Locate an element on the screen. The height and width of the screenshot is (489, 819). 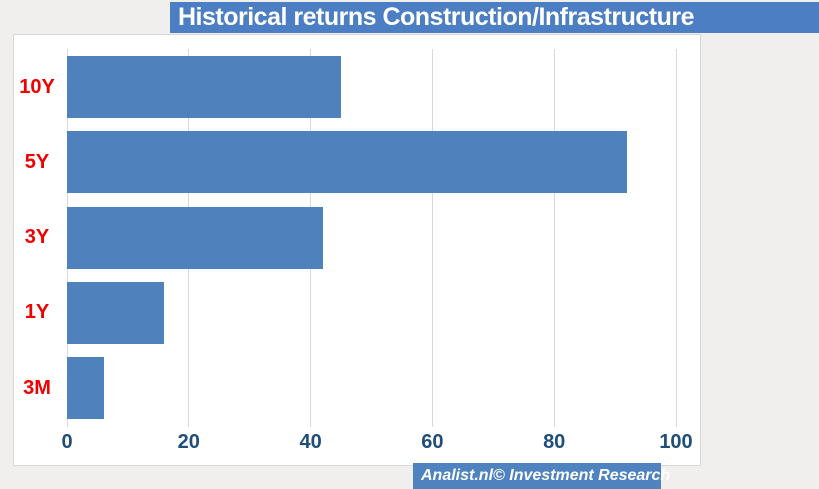
category-label-3M: 3M is located at coordinates (37, 387).